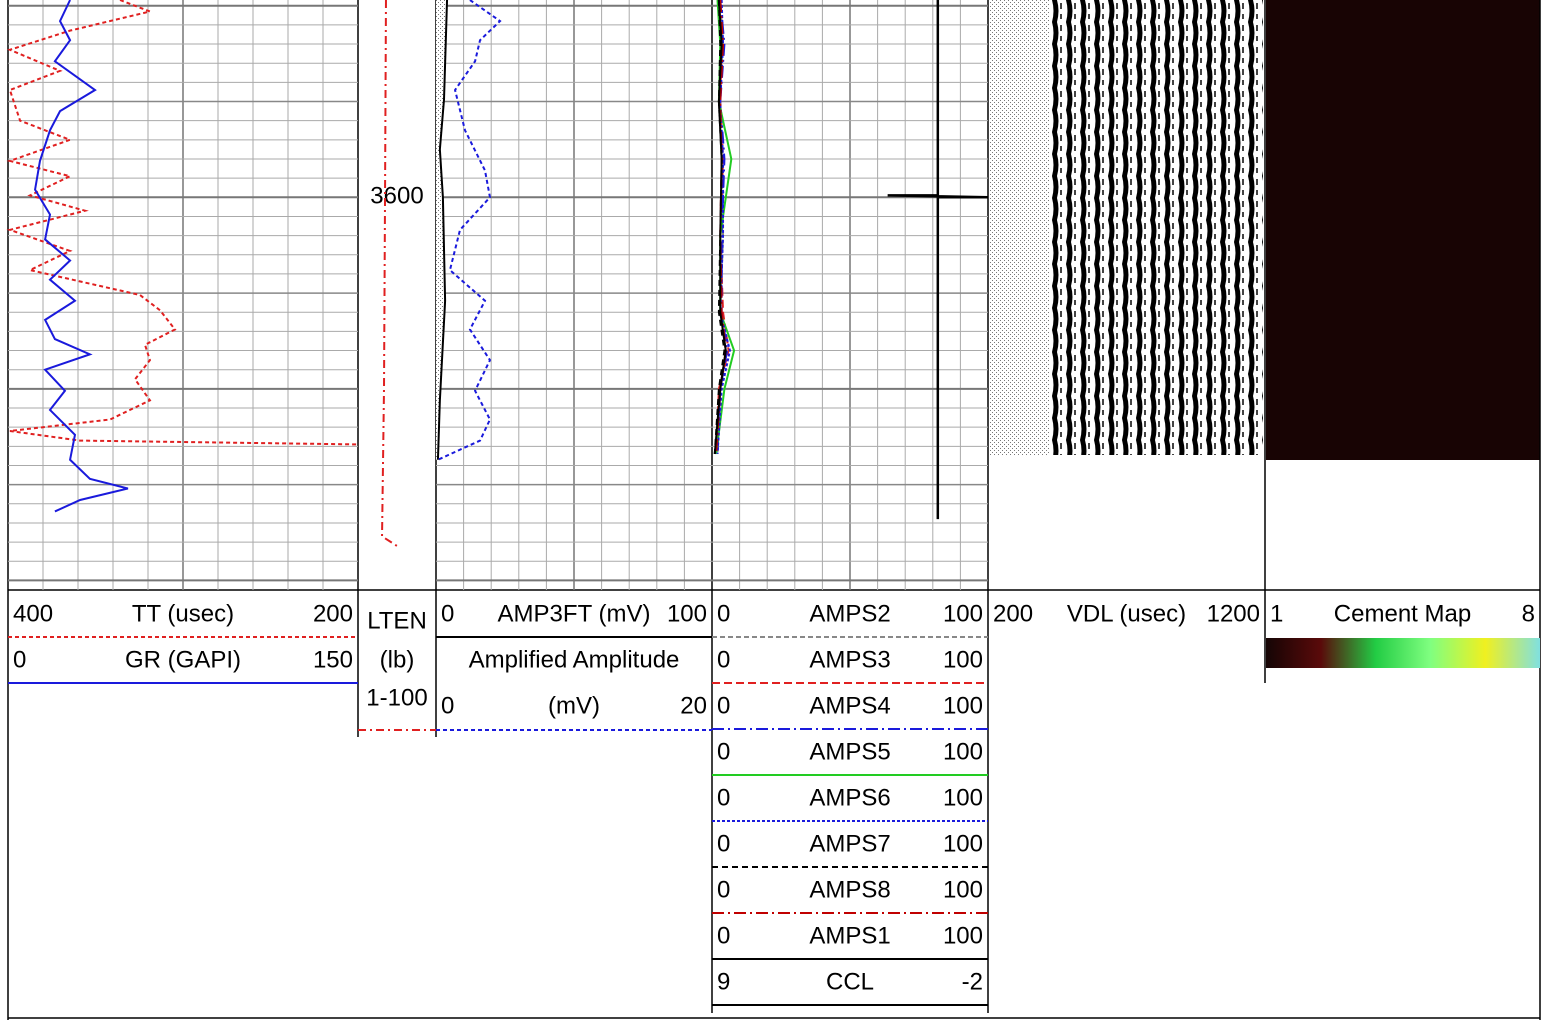 The width and height of the screenshot is (1554, 1025). I want to click on scale-right: 8, so click(1528, 613).